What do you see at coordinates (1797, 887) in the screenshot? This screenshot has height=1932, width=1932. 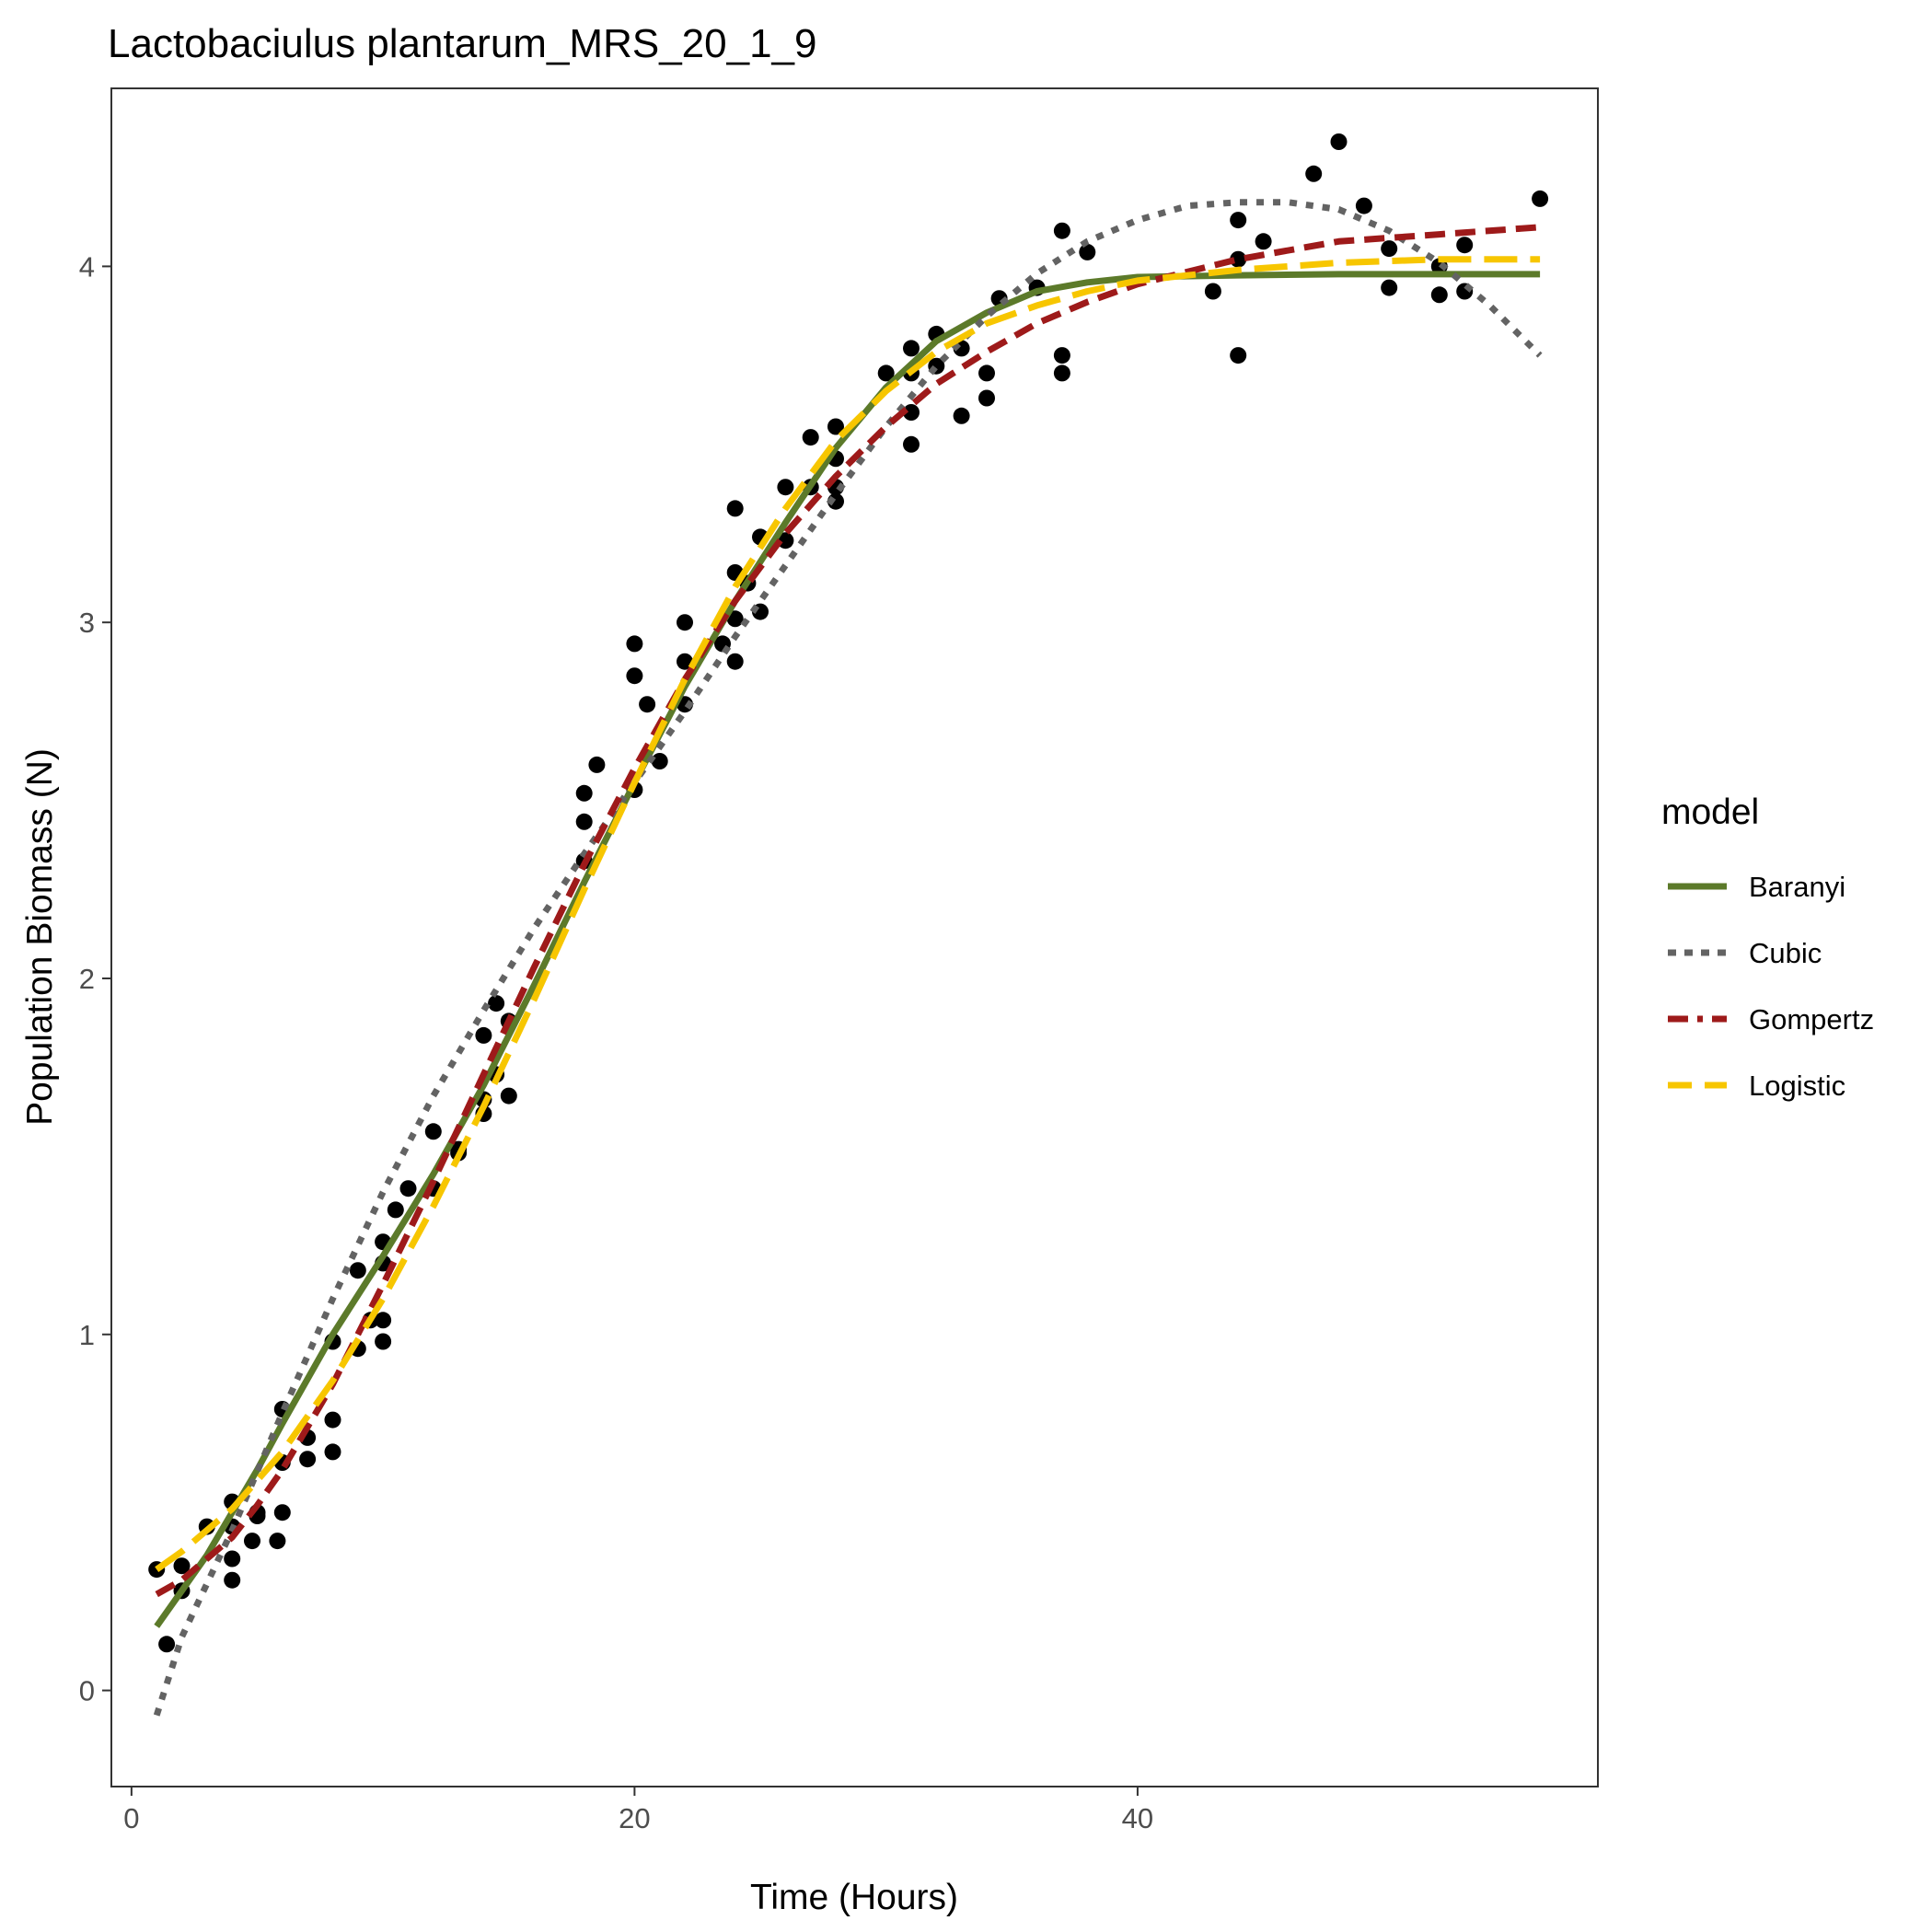 I see `legend-label-baranyi: Baranyi` at bounding box center [1797, 887].